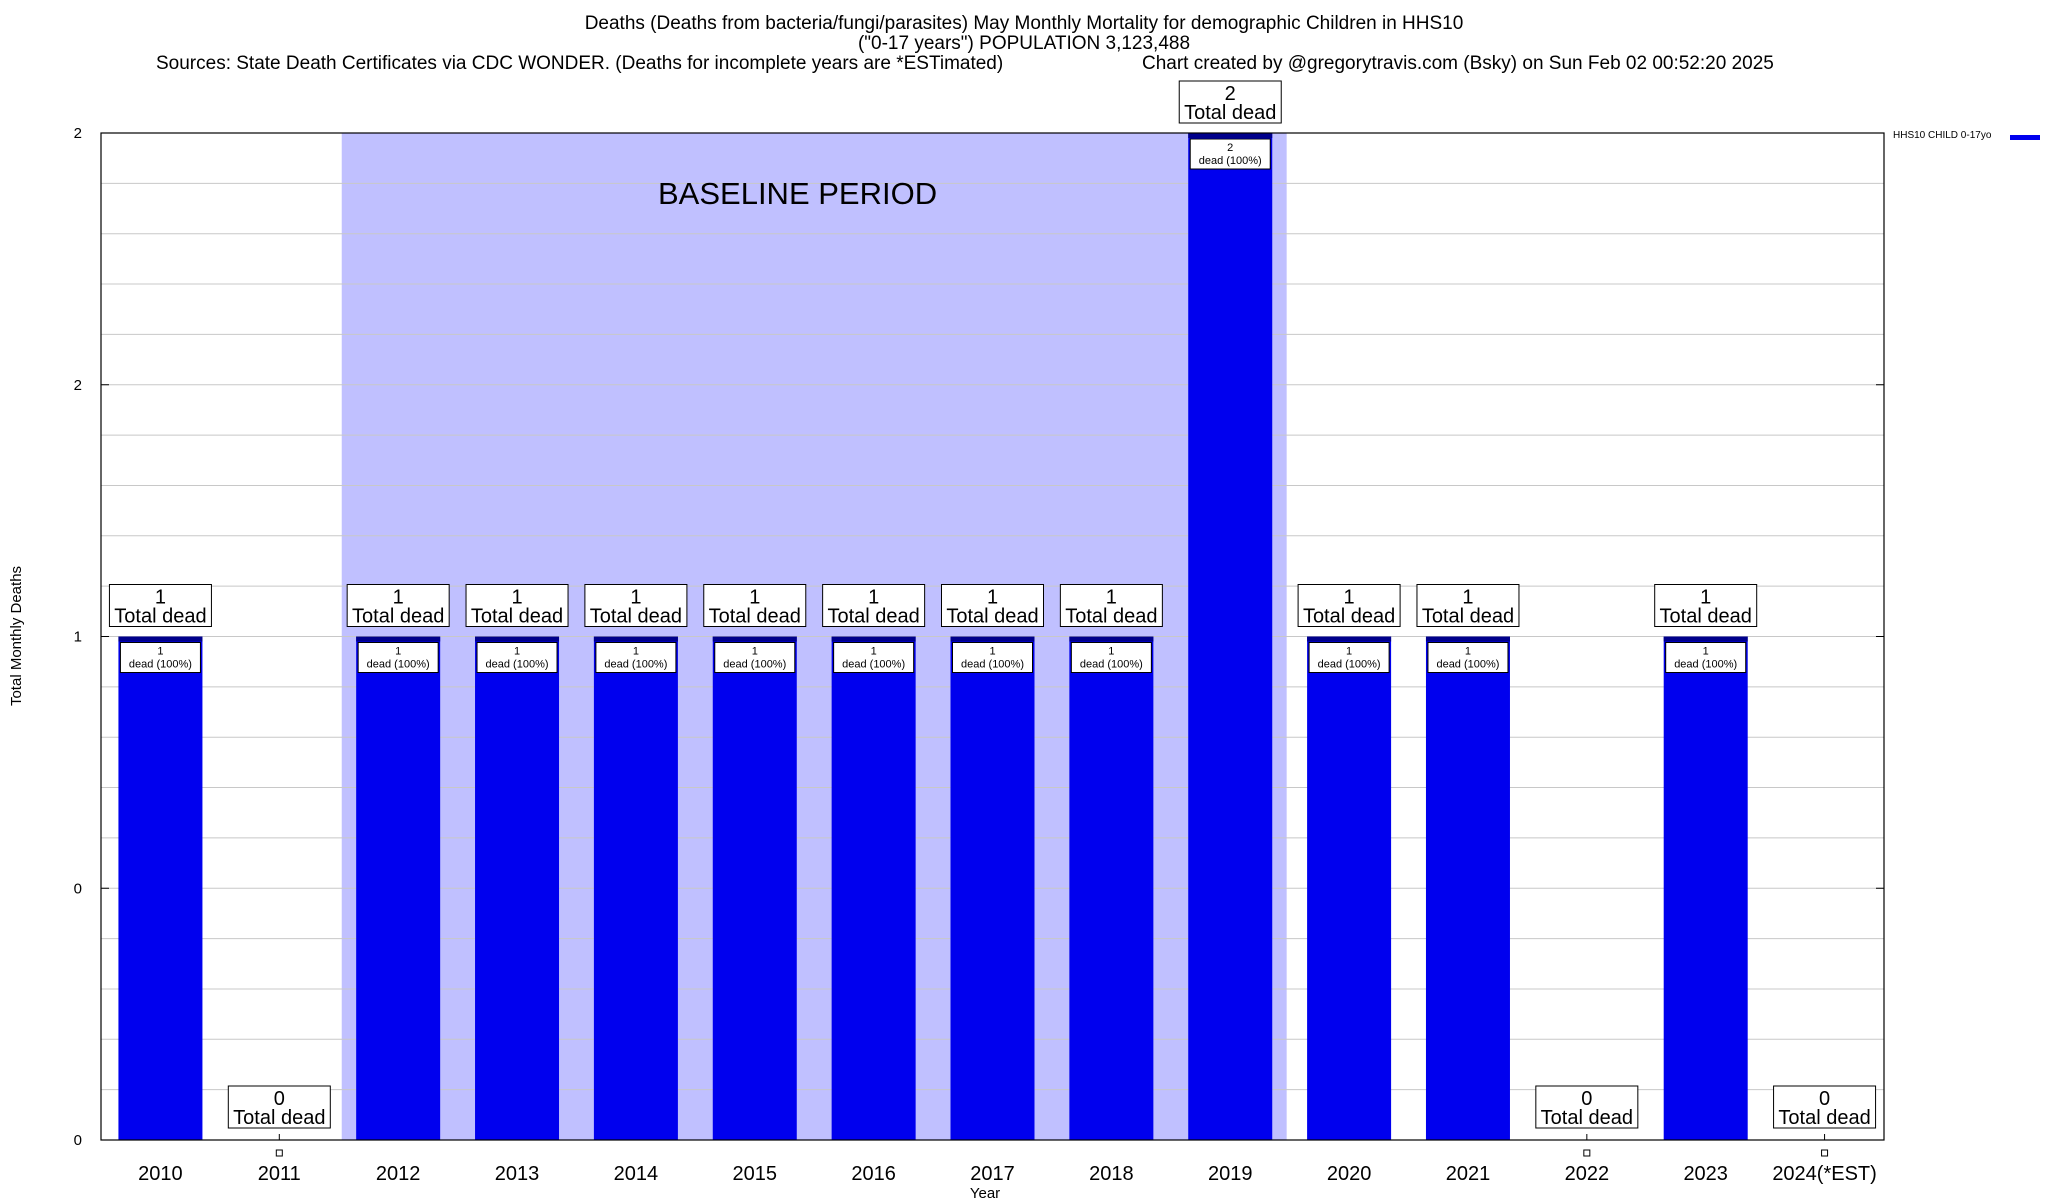 Image resolution: width=2048 pixels, height=1200 pixels. What do you see at coordinates (78, 637) in the screenshot?
I see `y-tick-label: 1` at bounding box center [78, 637].